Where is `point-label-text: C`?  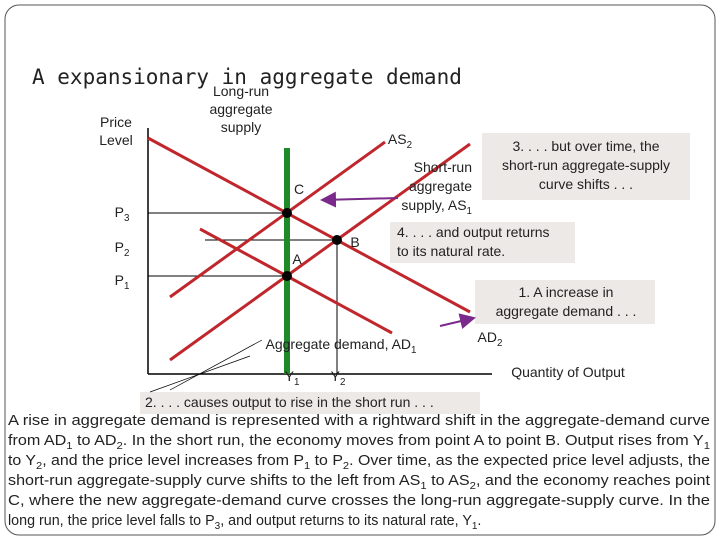 point-label-text: C is located at coordinates (299, 189).